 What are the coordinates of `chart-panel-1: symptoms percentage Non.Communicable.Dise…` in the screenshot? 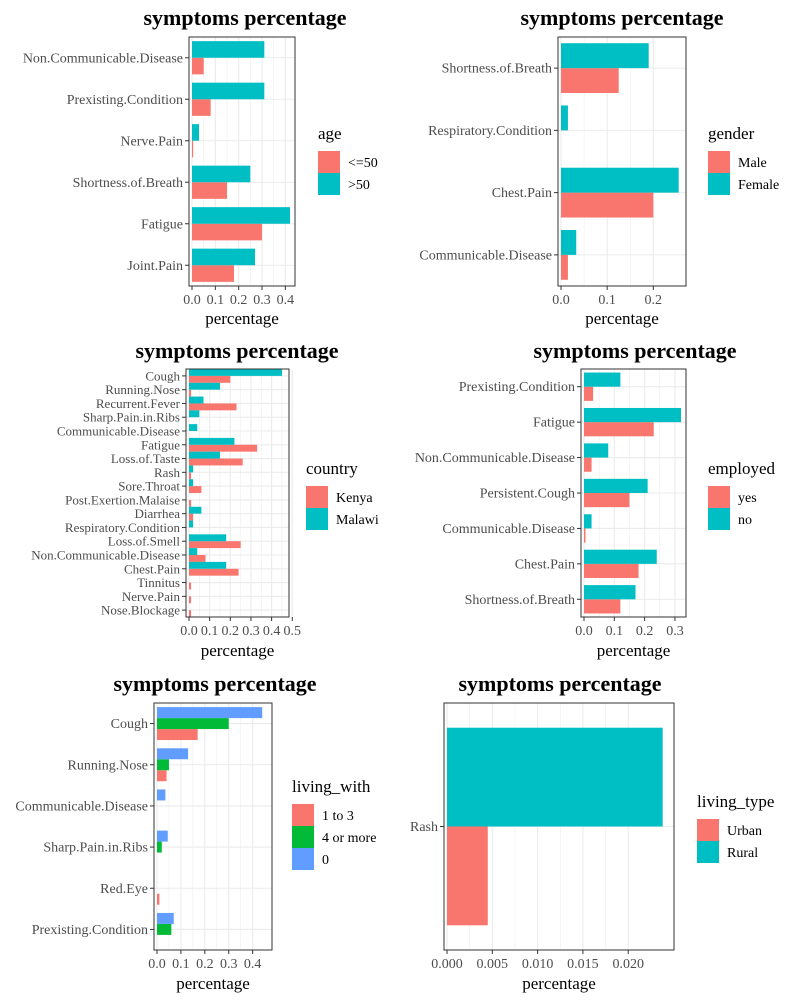 It's located at (200, 166).